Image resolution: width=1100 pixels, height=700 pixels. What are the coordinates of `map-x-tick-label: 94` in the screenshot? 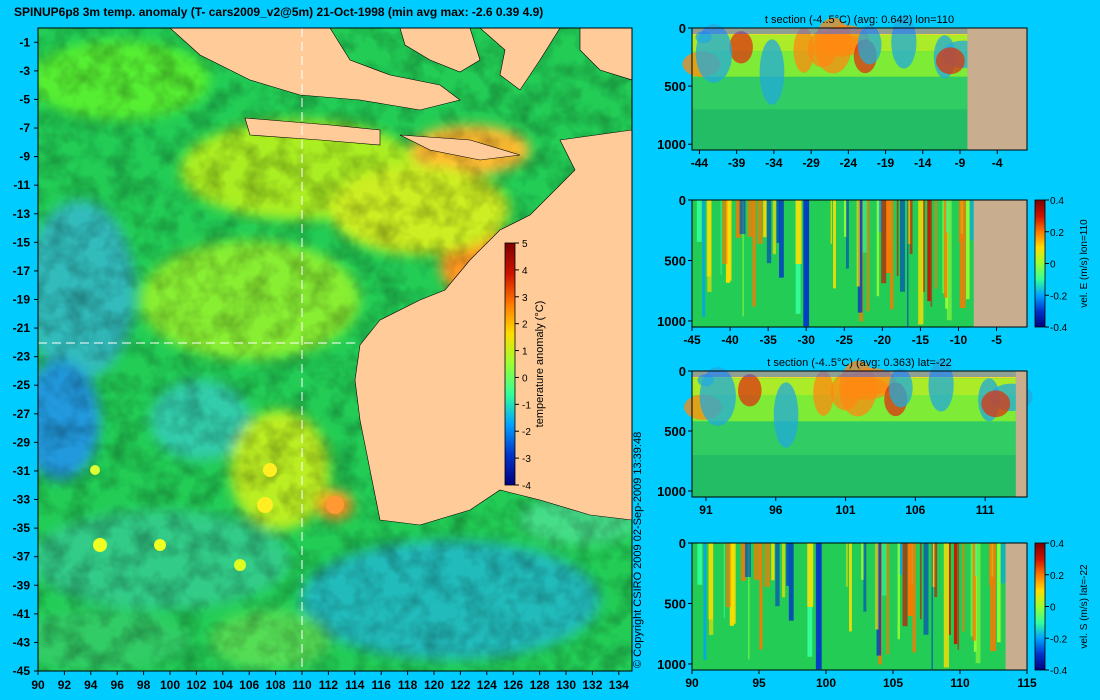 It's located at (91, 685).